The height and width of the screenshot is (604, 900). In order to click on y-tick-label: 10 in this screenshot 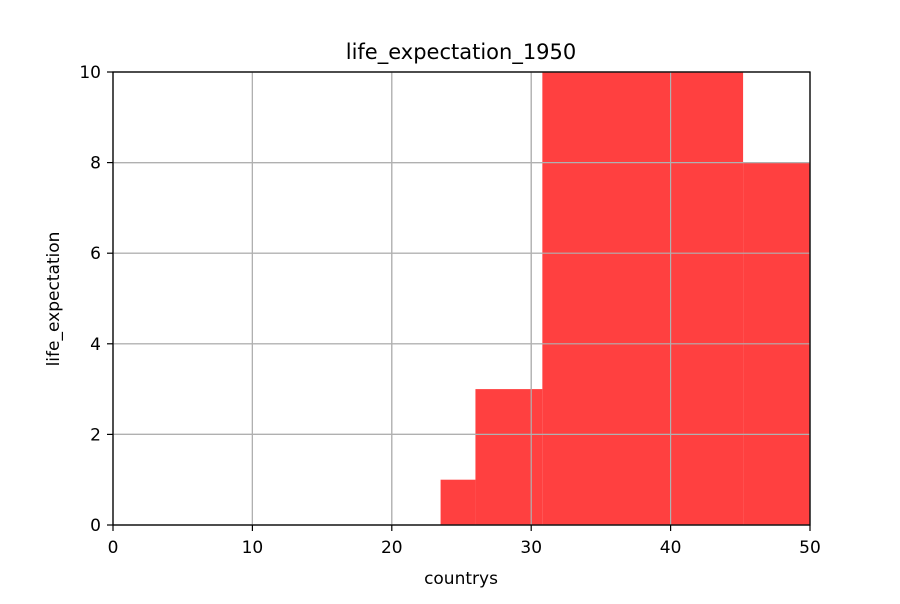, I will do `click(90, 73)`.